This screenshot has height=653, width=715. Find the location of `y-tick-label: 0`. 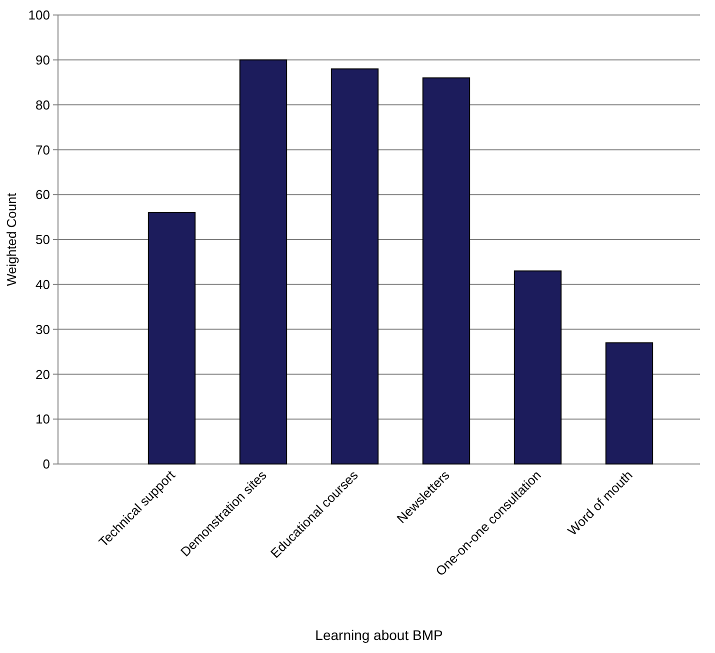

y-tick-label: 0 is located at coordinates (46, 464).